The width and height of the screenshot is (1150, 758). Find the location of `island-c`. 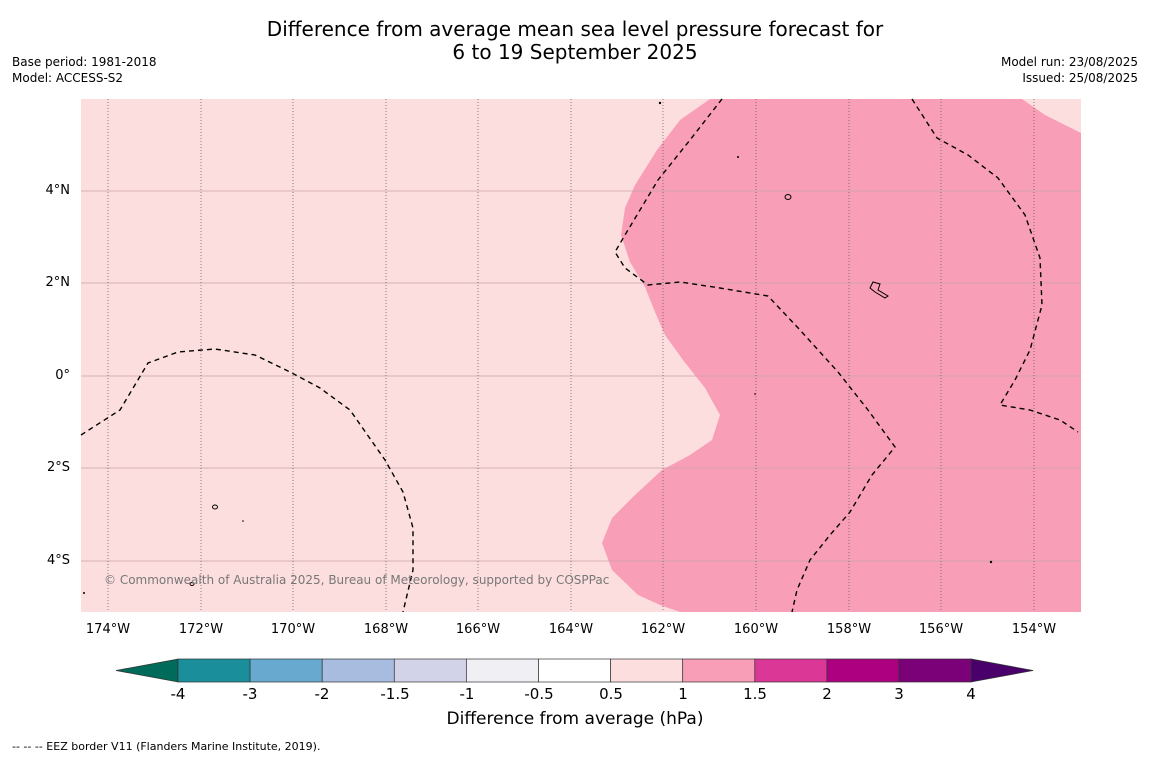

island-c is located at coordinates (215, 507).